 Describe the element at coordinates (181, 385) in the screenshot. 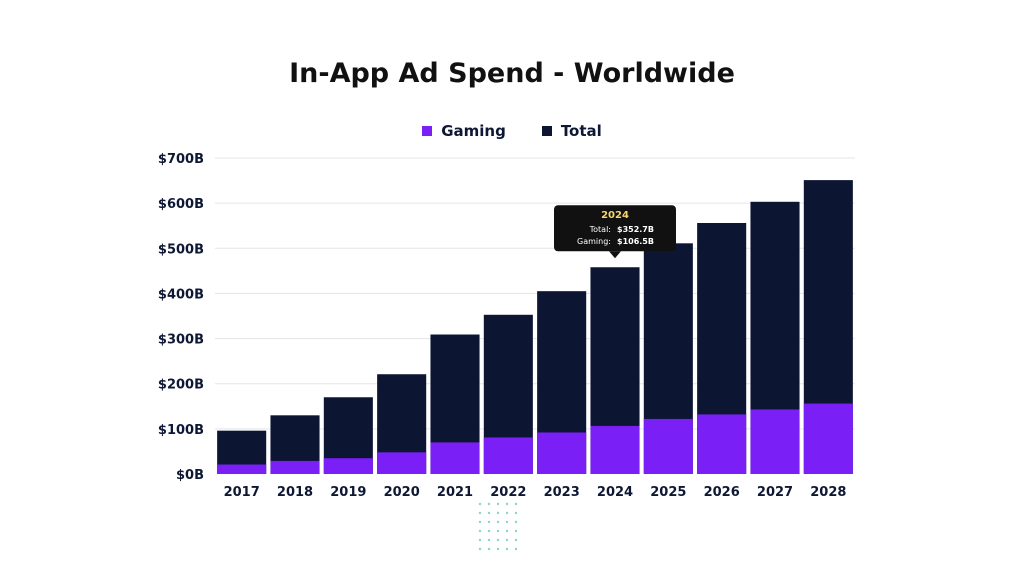

I see `y-tick-label: $200B` at that location.